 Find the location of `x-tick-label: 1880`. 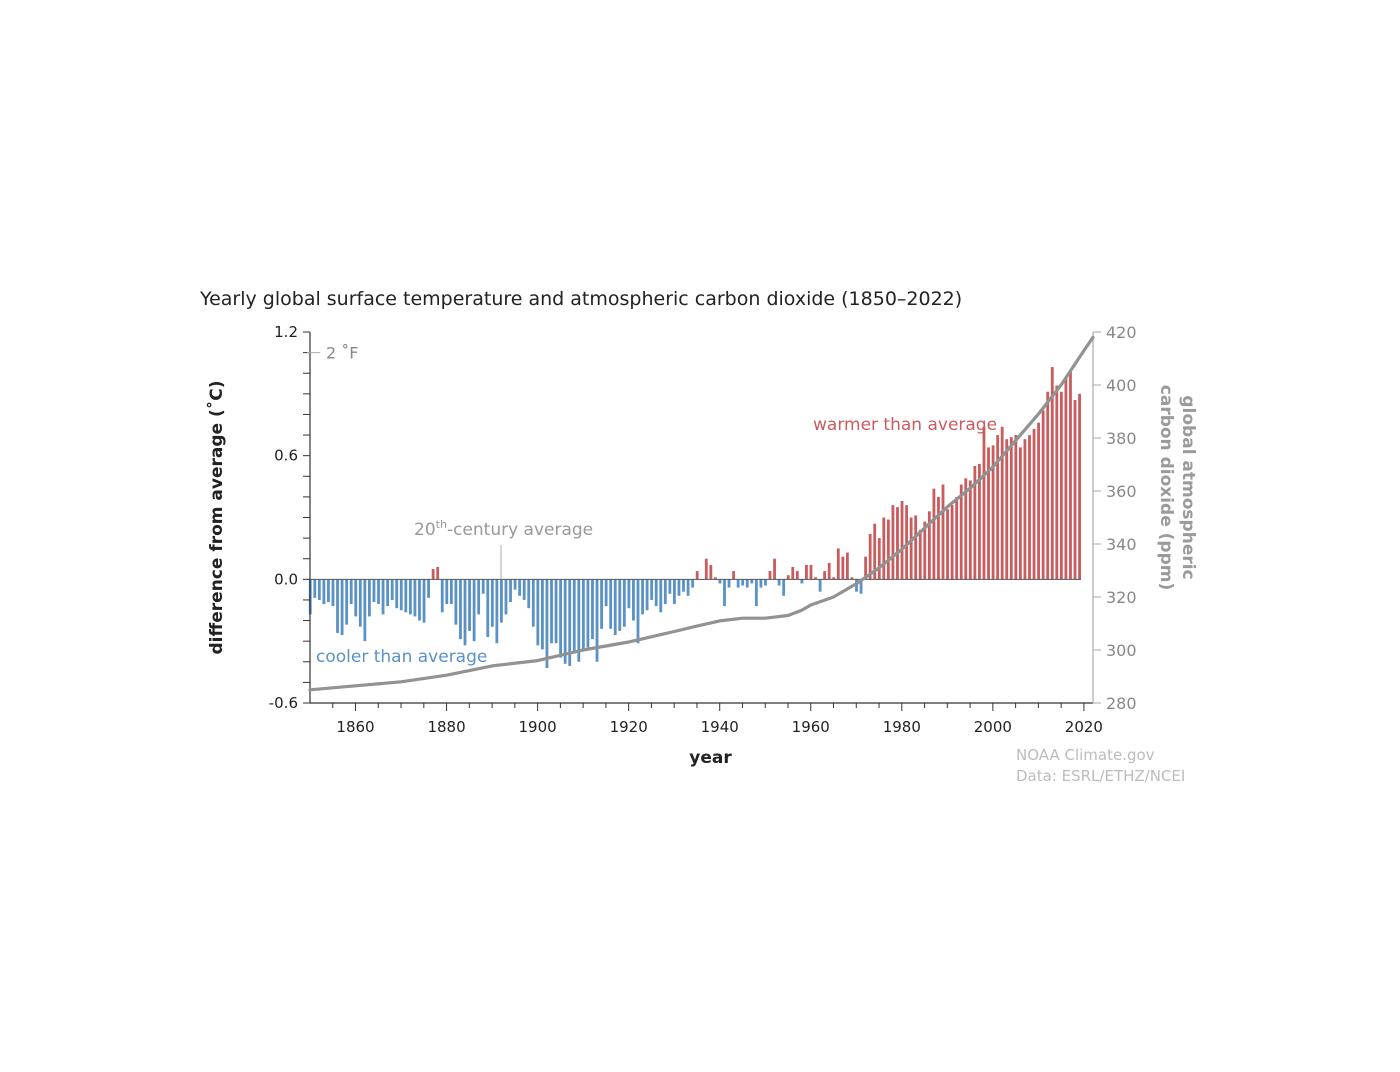

x-tick-label: 1880 is located at coordinates (446, 727).